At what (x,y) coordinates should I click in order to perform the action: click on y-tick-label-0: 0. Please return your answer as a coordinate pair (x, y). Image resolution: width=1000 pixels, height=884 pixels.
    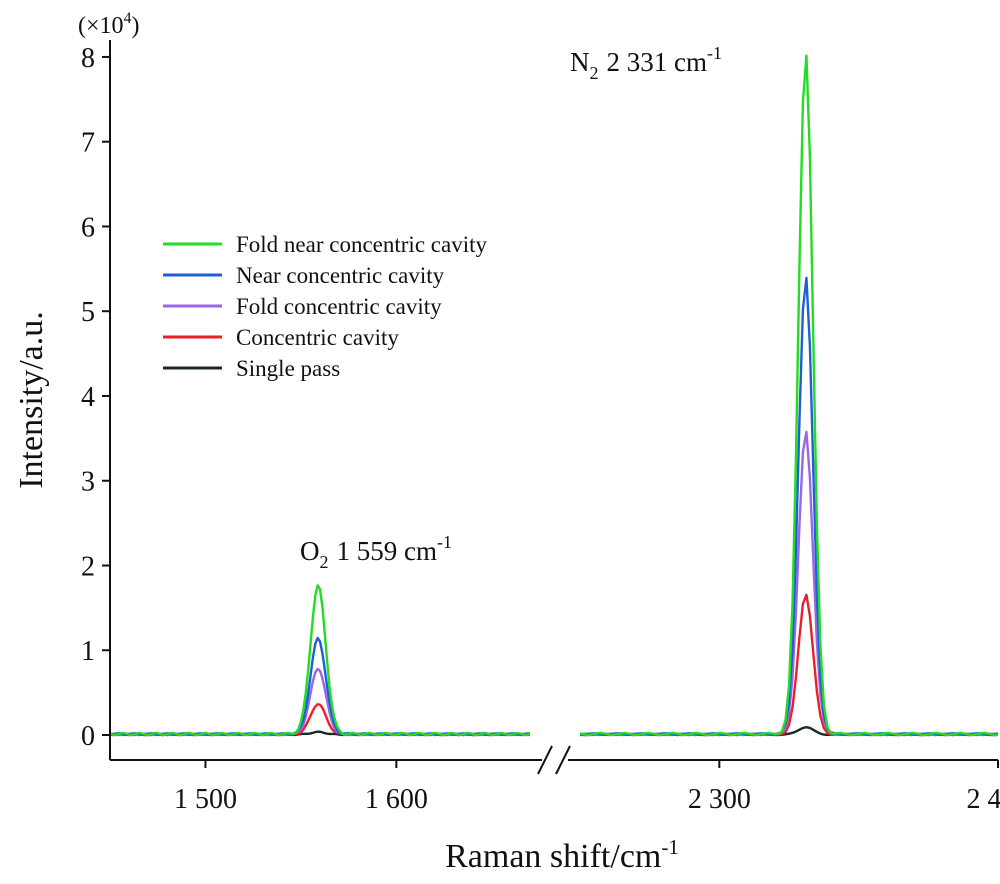
    Looking at the image, I should click on (88, 736).